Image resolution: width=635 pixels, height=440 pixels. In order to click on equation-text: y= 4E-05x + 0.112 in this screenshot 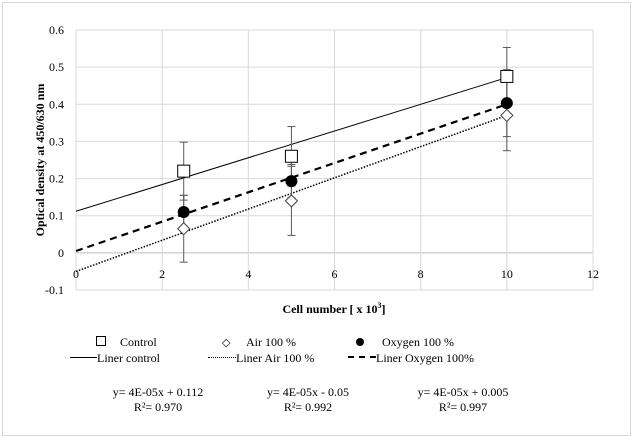, I will do `click(158, 392)`.